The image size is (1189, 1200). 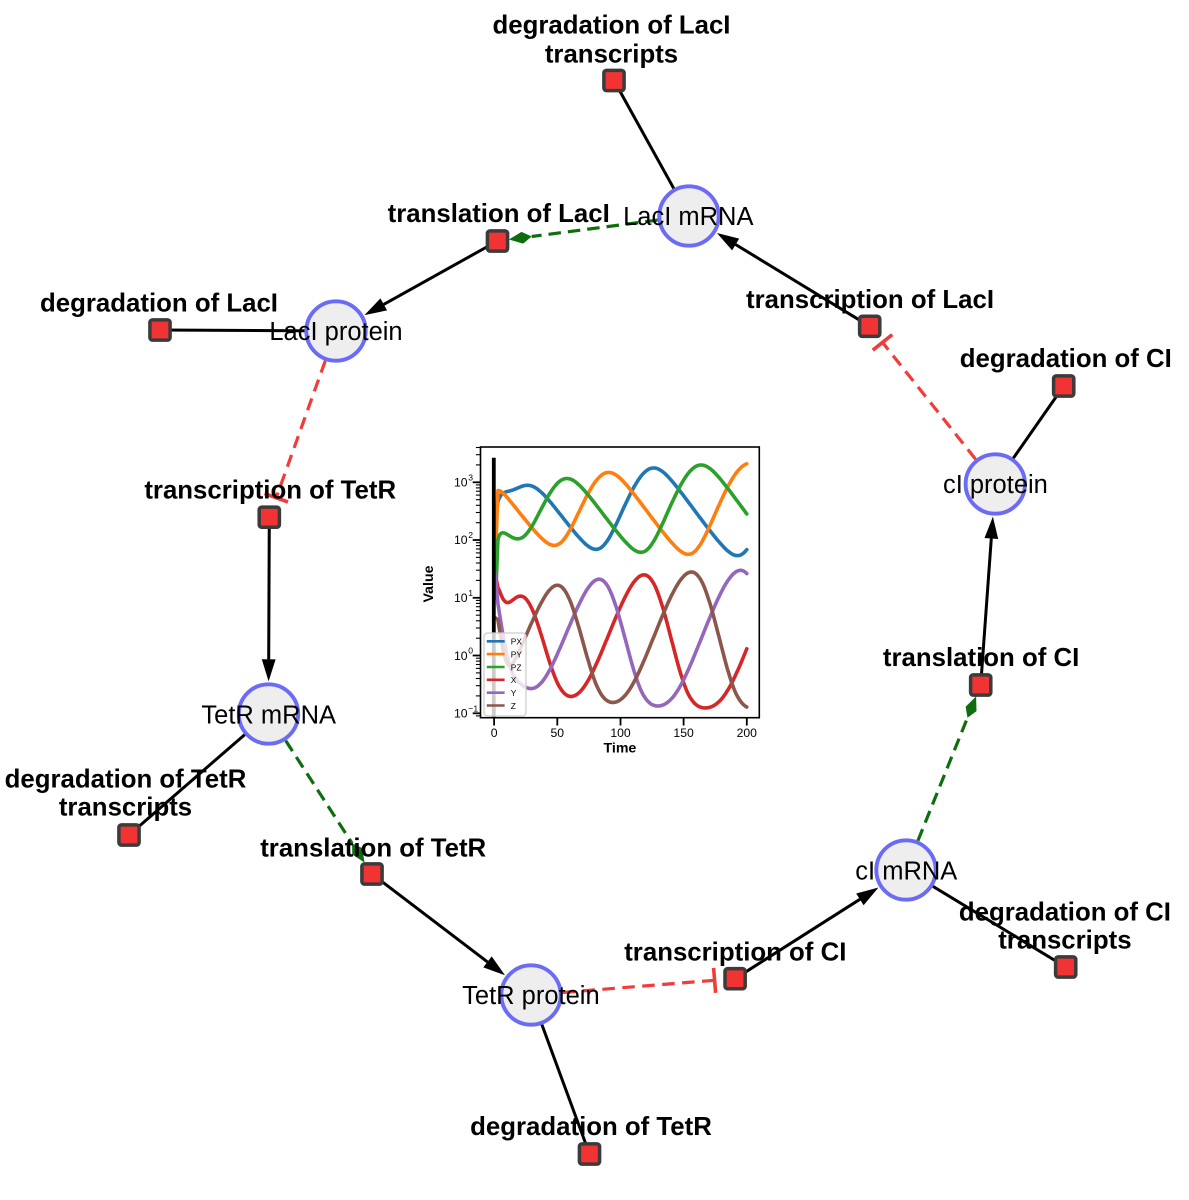 What do you see at coordinates (558, 733) in the screenshot?
I see `svg-text: 50` at bounding box center [558, 733].